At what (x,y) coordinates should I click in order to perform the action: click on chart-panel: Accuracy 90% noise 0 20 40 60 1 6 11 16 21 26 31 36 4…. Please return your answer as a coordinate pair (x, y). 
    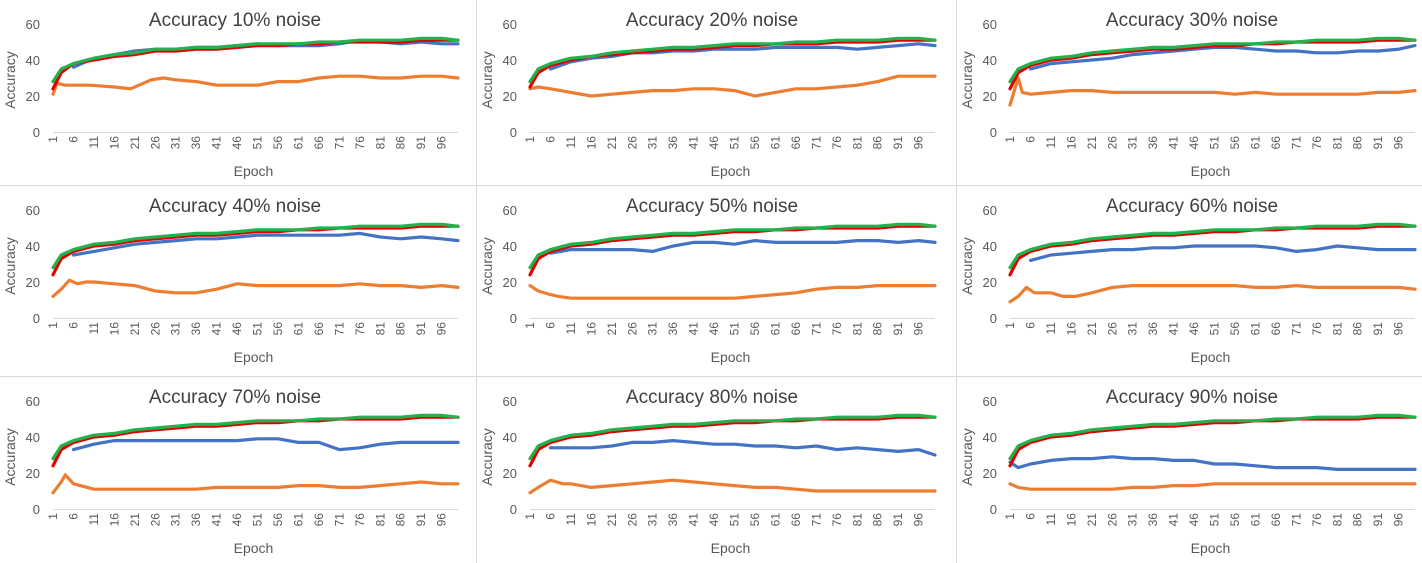
    Looking at the image, I should click on (1189, 467).